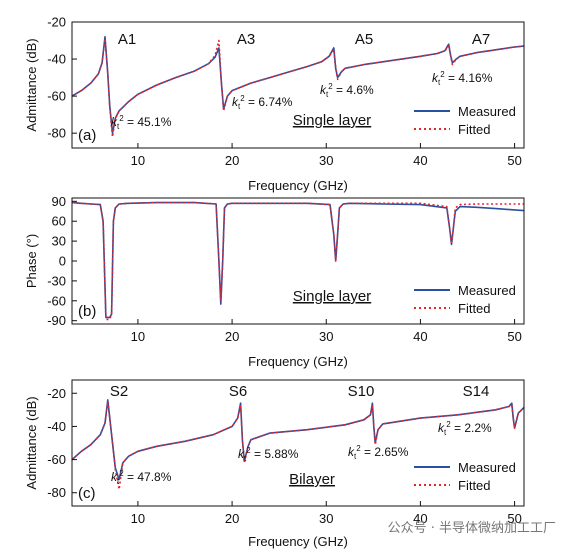 The height and width of the screenshot is (552, 566). I want to click on mode-label: A7, so click(481, 39).